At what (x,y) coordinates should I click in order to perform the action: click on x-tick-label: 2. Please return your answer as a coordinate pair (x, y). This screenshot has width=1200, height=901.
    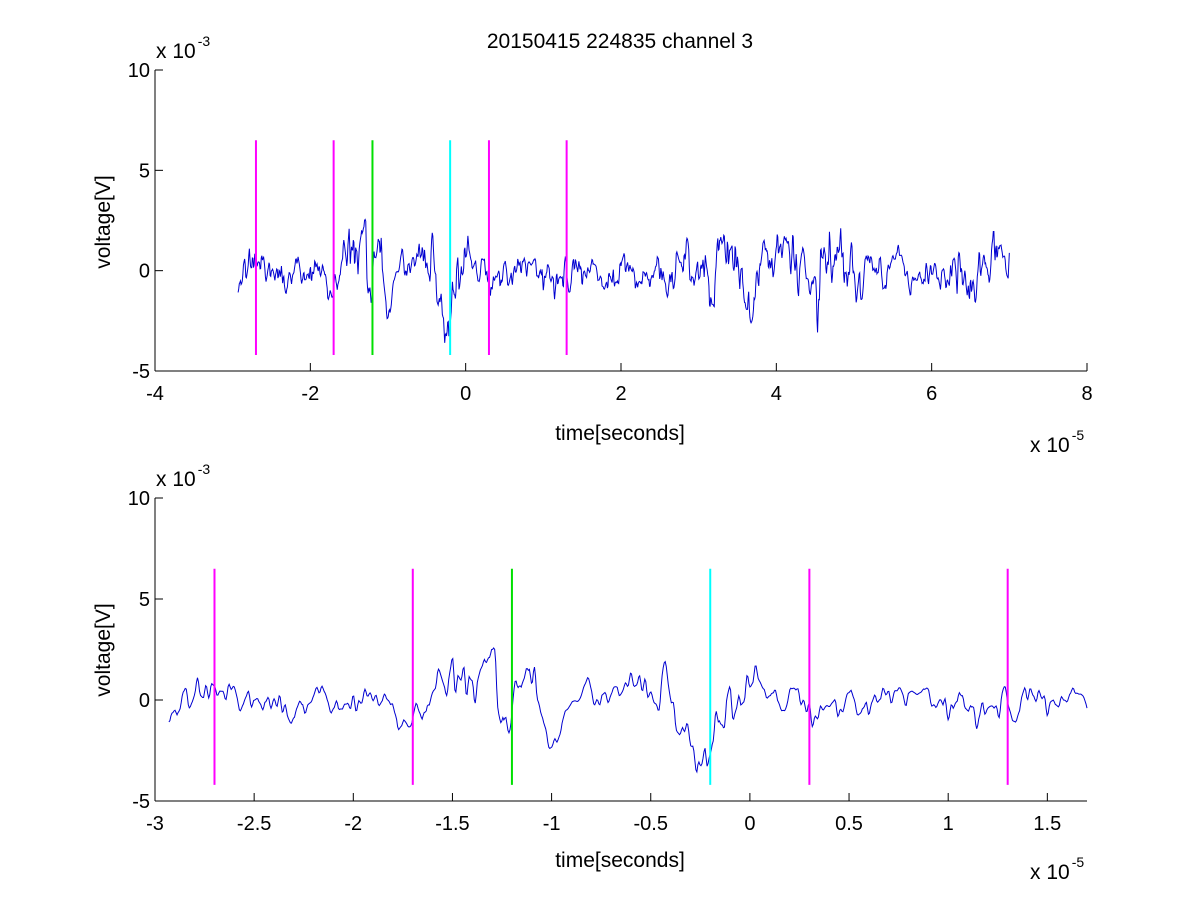
    Looking at the image, I should click on (620, 394).